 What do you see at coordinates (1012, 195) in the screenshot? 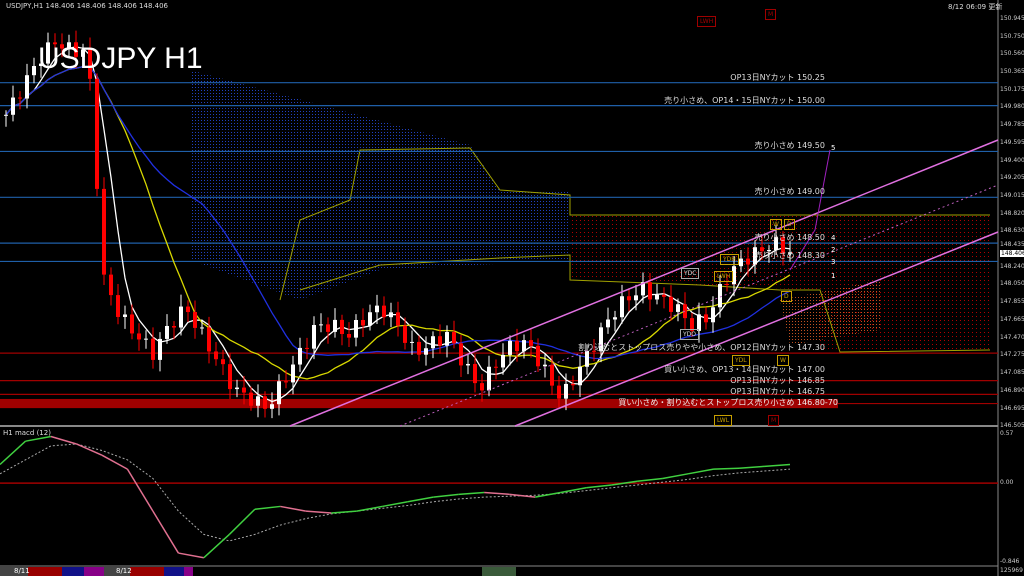
I see `price-tick: 149.015` at bounding box center [1012, 195].